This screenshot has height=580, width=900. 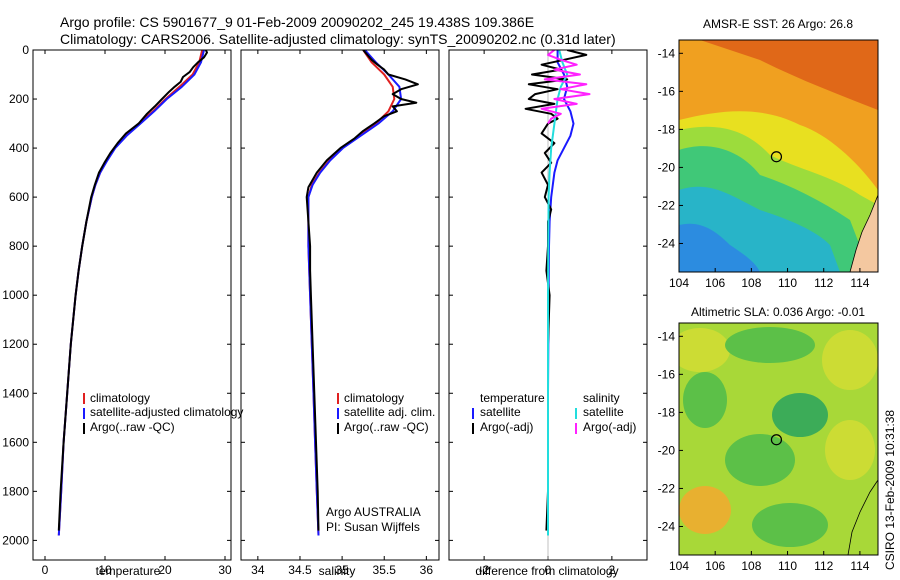 I want to click on series-salinity-argo-adj-, so click(x=565, y=87).